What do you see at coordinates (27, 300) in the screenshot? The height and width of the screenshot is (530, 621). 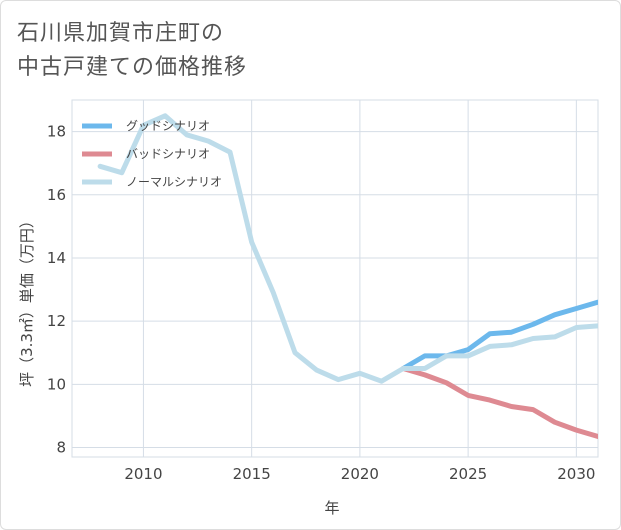 I see `y-axis-title: 坪（3.3㎡）単価（万円）` at bounding box center [27, 300].